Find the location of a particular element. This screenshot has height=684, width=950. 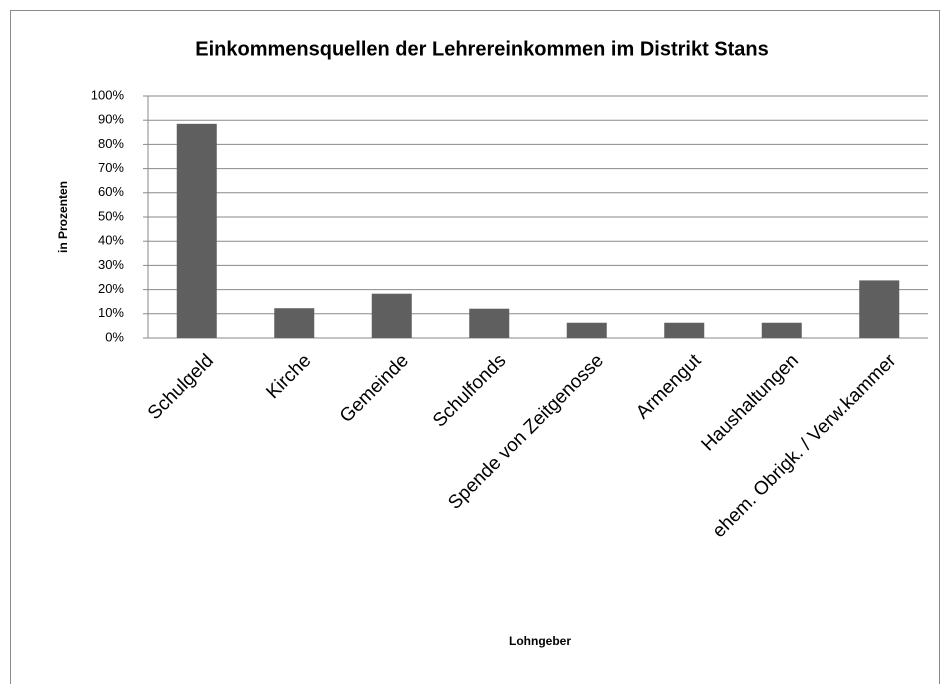

y-tick-label: 100% is located at coordinates (108, 94).